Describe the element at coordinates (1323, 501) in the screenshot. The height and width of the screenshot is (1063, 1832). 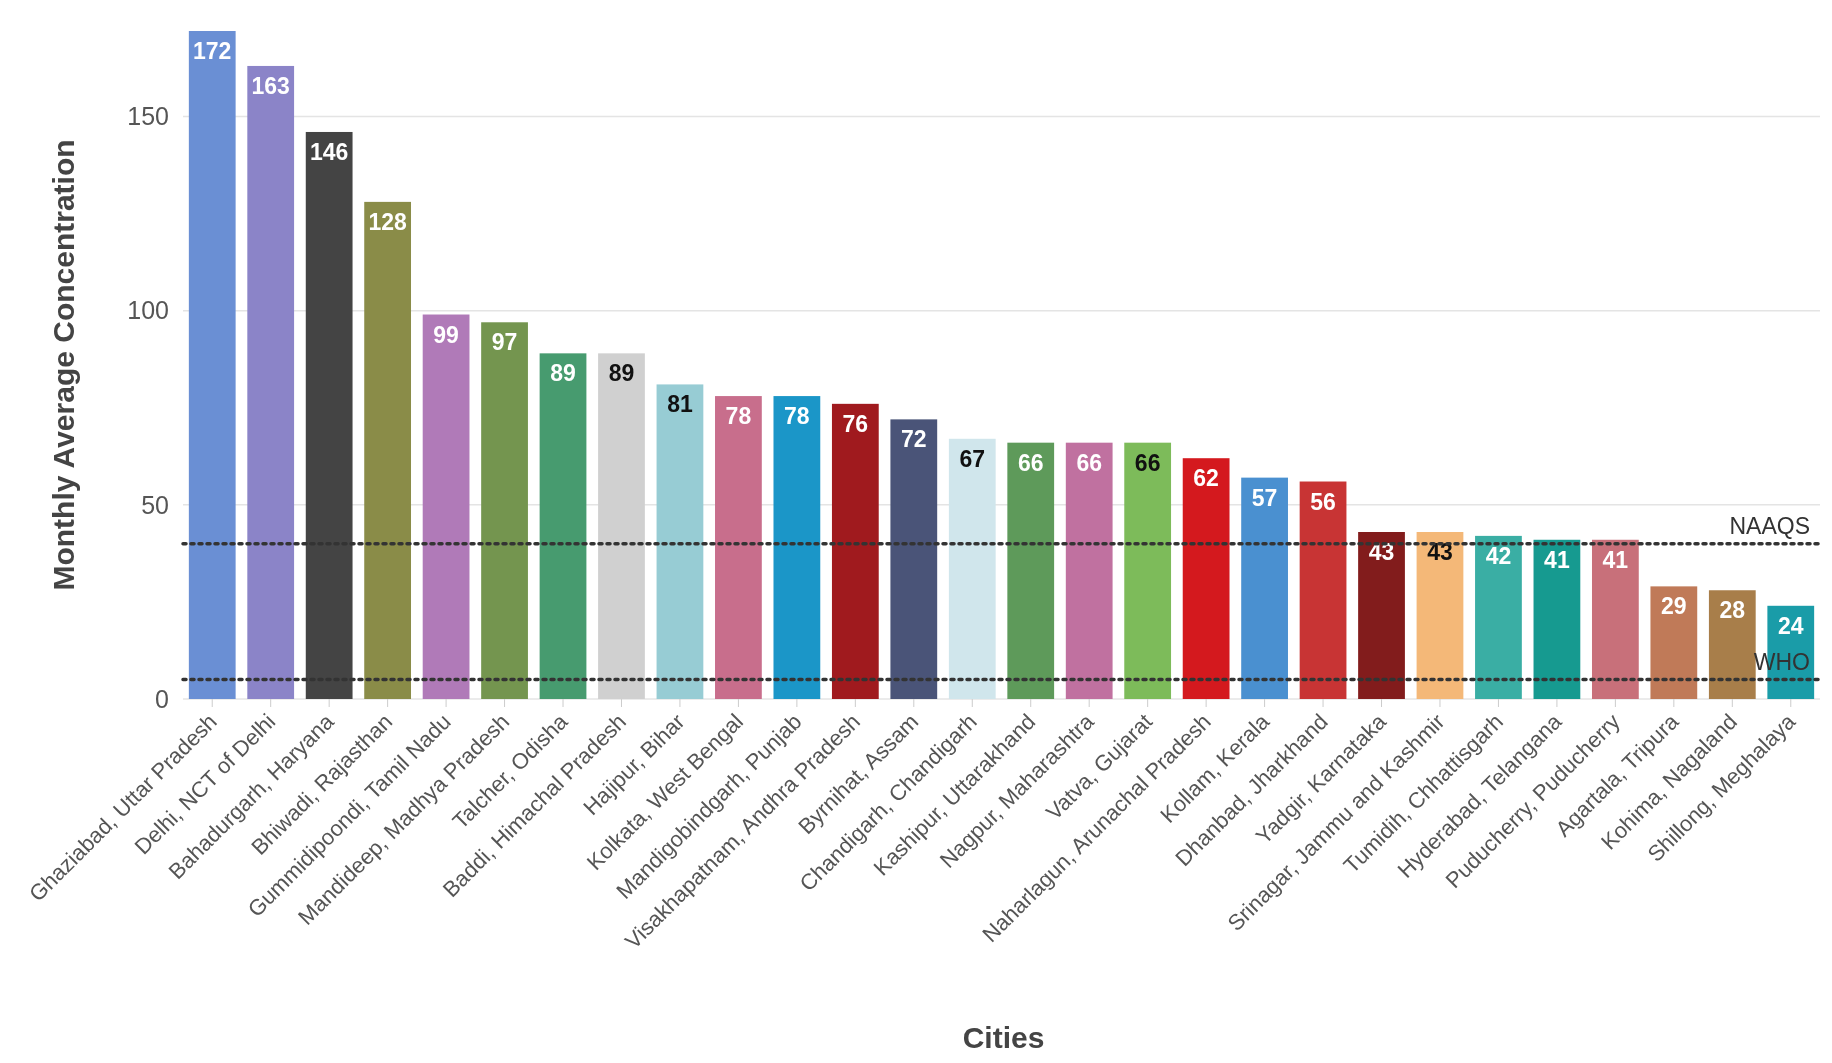
I see `data-label: 56` at that location.